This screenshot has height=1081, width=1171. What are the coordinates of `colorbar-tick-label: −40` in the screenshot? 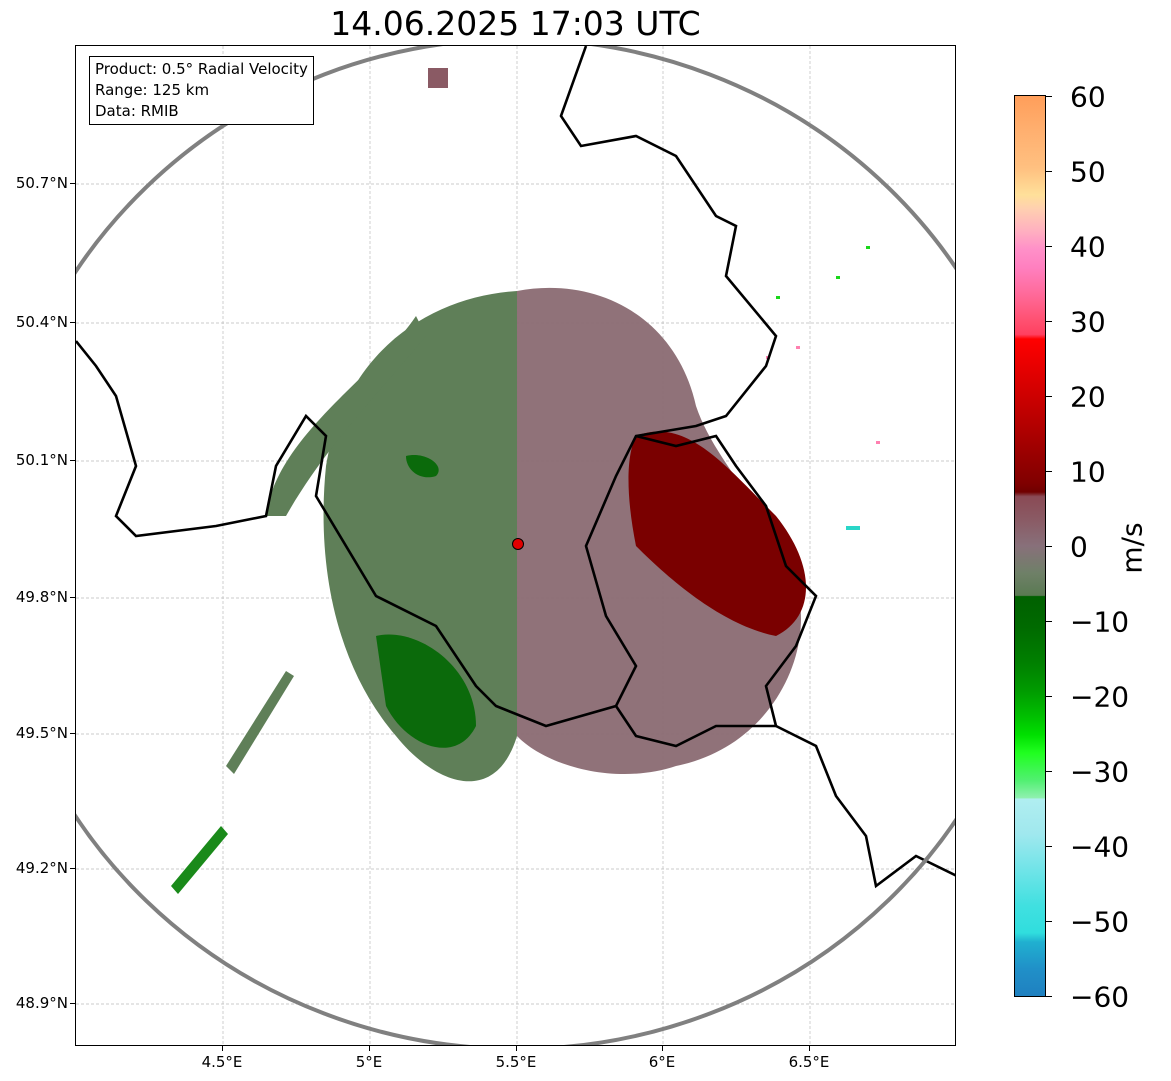 It's located at (1100, 847).